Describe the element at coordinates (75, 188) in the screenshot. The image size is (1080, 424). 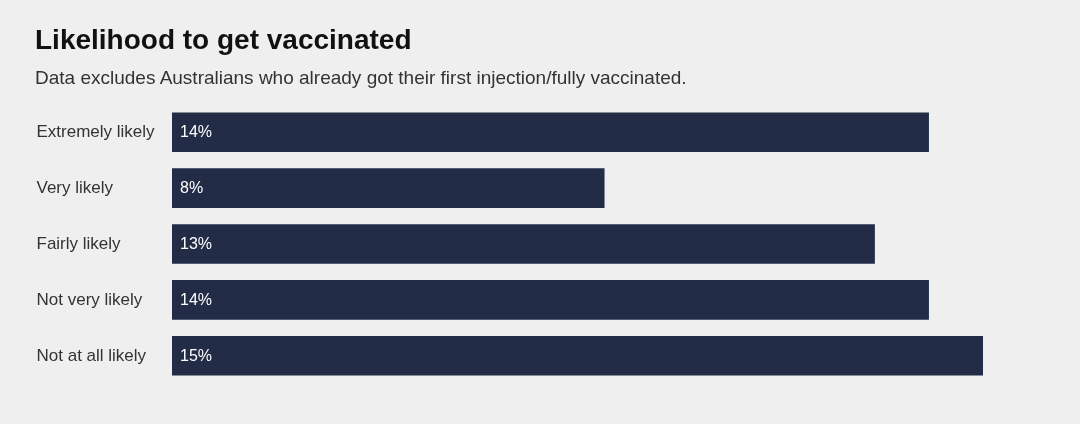
I see `y-tick-label: Very likely` at that location.